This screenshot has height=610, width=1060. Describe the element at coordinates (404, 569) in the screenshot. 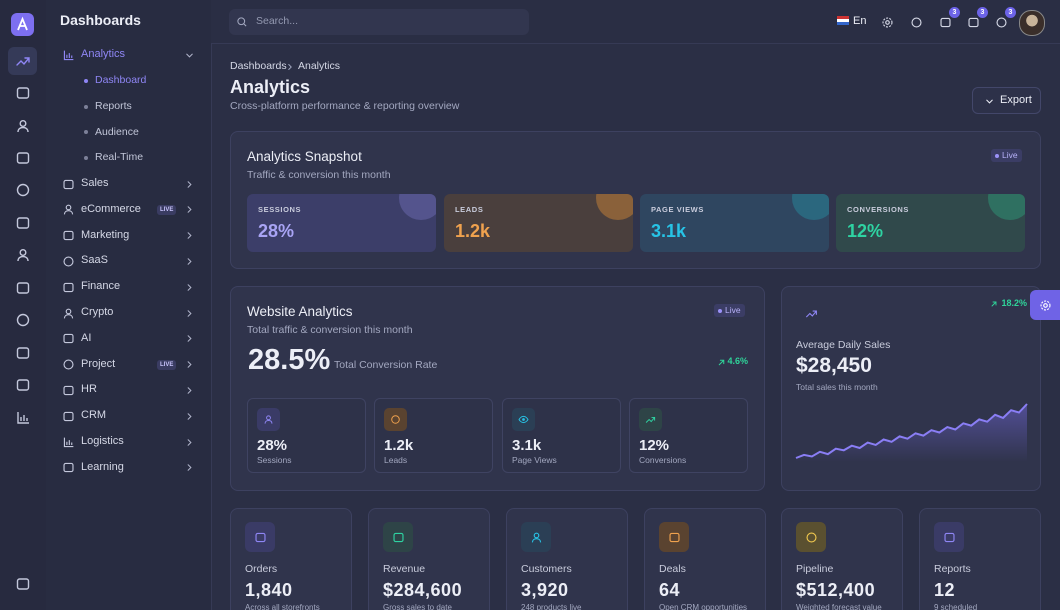

I see `kpi-label: Revenue` at that location.